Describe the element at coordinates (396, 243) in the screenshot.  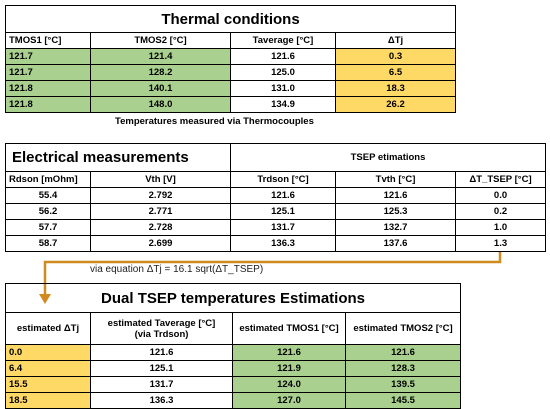
I see `cell: 137.6` at that location.